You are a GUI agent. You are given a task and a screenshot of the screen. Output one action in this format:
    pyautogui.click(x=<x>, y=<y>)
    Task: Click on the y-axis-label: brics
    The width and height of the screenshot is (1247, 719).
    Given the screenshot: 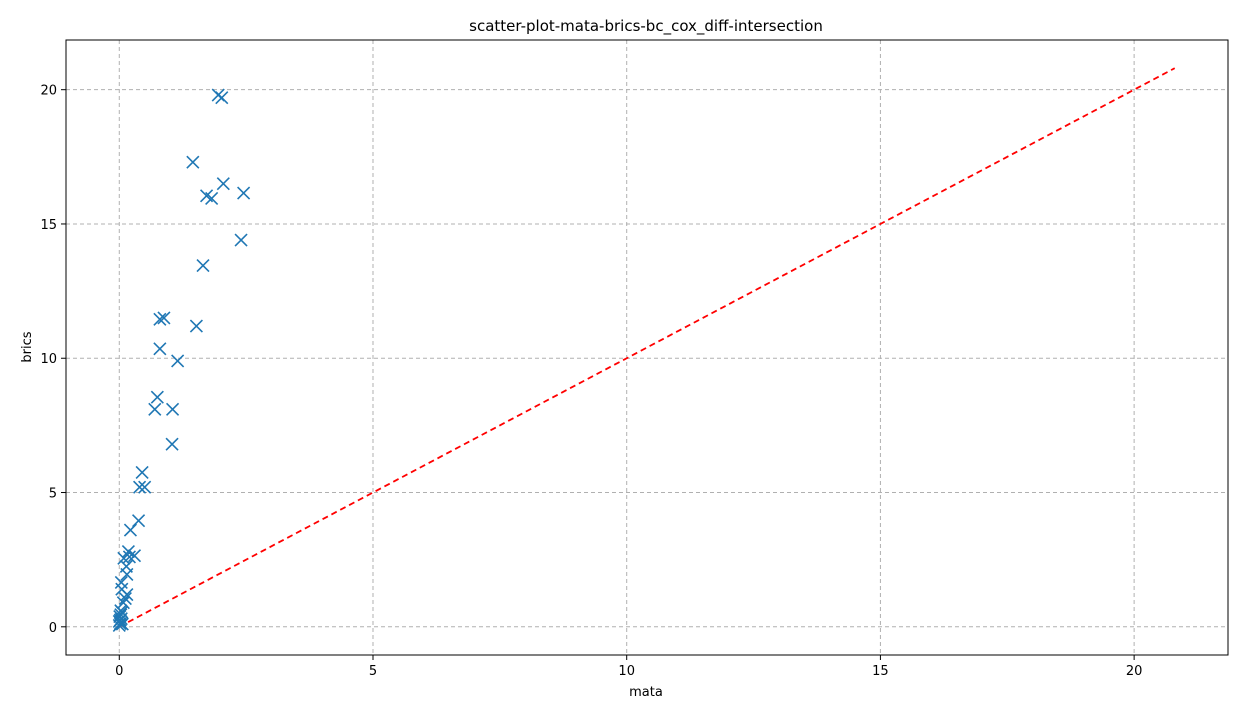 What is the action you would take?
    pyautogui.click(x=27, y=346)
    